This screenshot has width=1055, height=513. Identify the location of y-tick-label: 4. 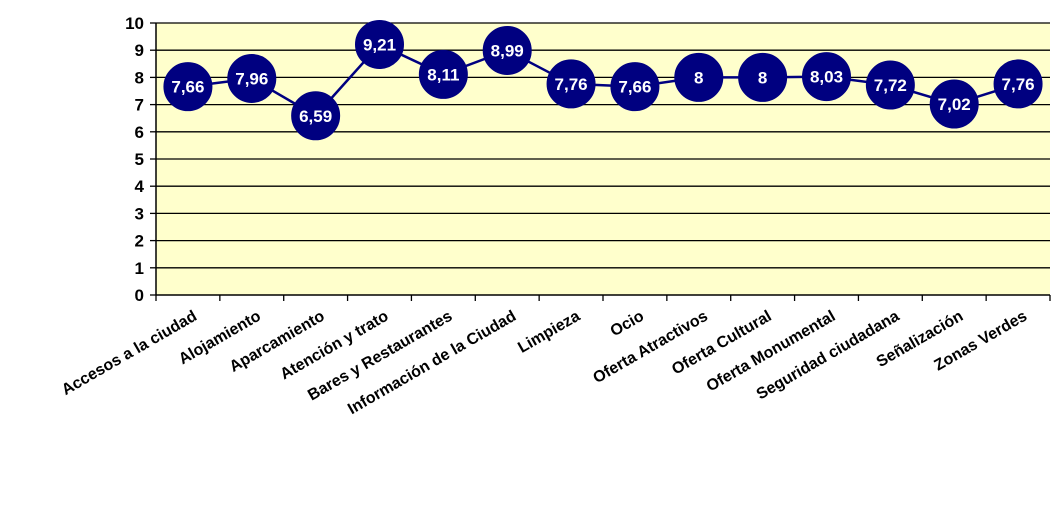
(140, 186).